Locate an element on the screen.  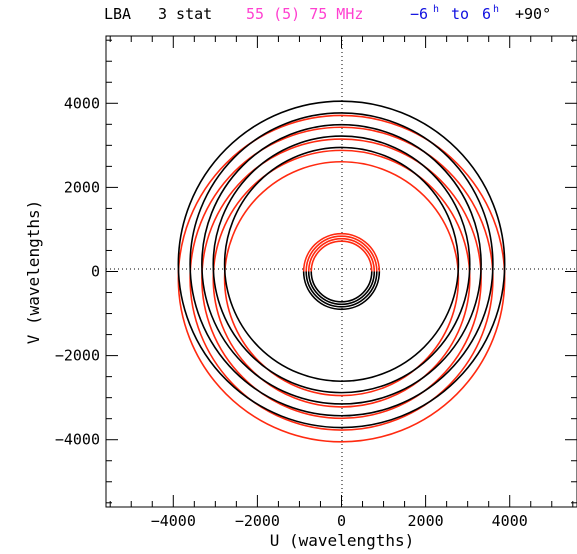
y-tick-label: 2000 is located at coordinates (82, 187).